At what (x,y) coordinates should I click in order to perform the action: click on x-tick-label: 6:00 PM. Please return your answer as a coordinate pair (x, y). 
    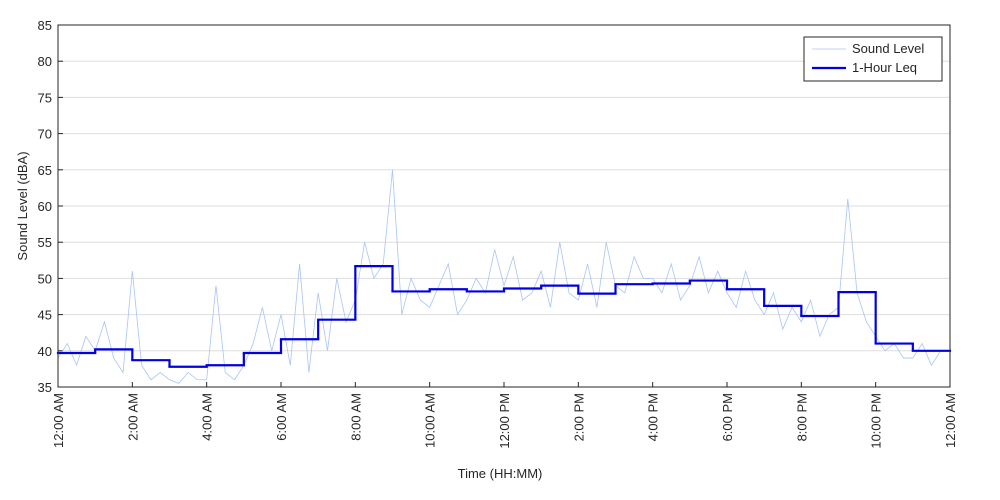
    Looking at the image, I should click on (727, 417).